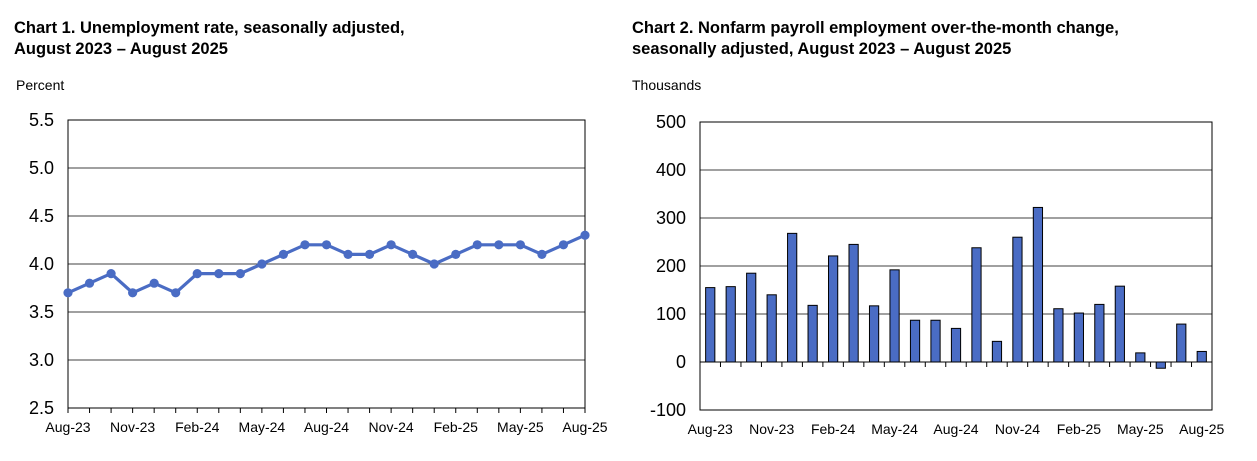 The width and height of the screenshot is (1257, 461). Describe the element at coordinates (40, 85) in the screenshot. I see `chart1-y-axis-label: Percent` at that location.